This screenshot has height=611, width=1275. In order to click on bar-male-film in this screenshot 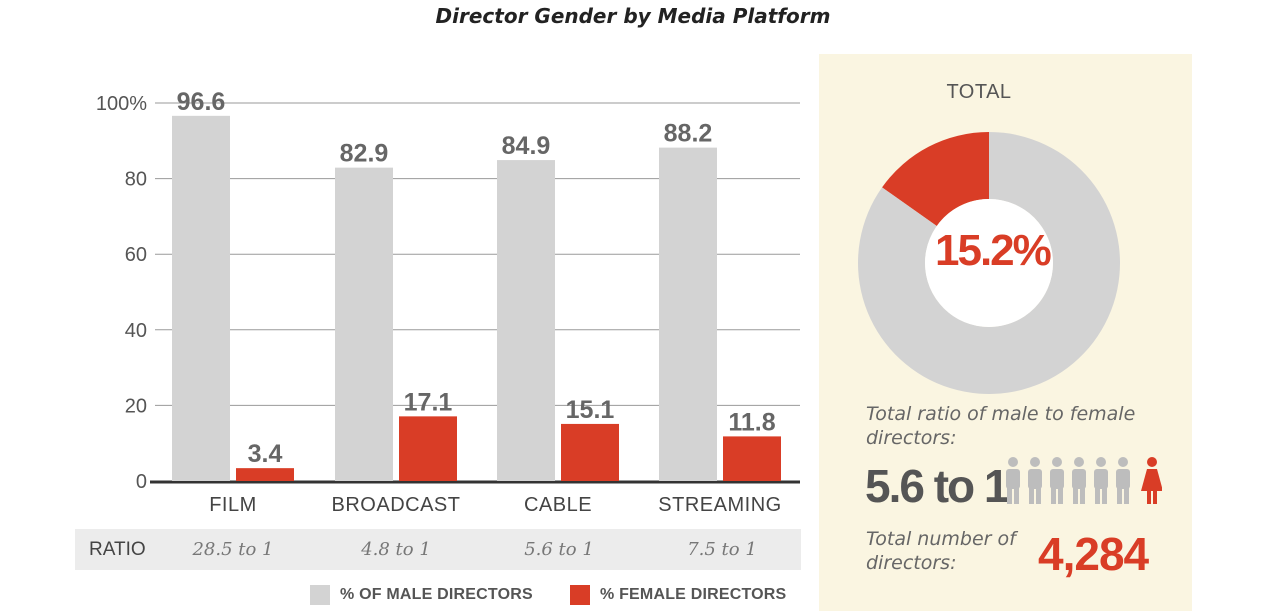, I will do `click(201, 298)`.